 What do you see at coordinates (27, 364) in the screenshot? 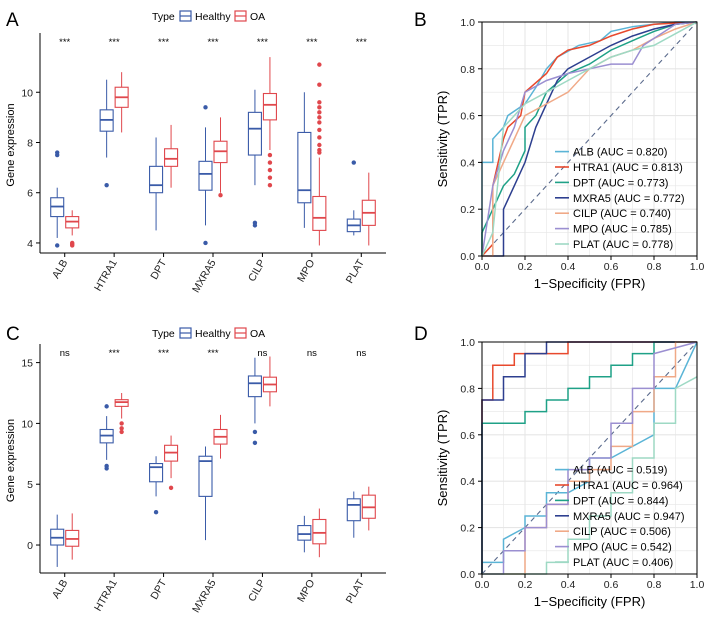
I see `y-tick-label: 15` at bounding box center [27, 364].